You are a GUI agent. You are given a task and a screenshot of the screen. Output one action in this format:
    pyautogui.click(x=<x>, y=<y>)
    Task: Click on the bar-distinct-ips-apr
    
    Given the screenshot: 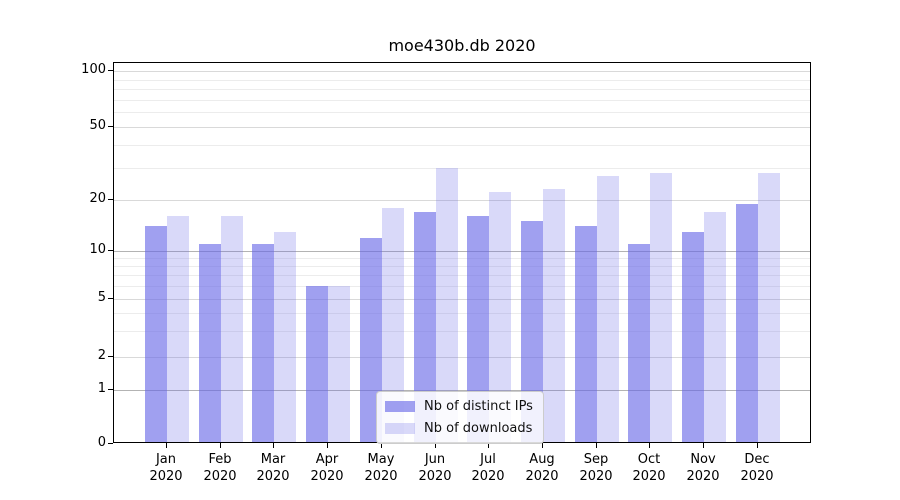 What is the action you would take?
    pyautogui.click(x=317, y=364)
    